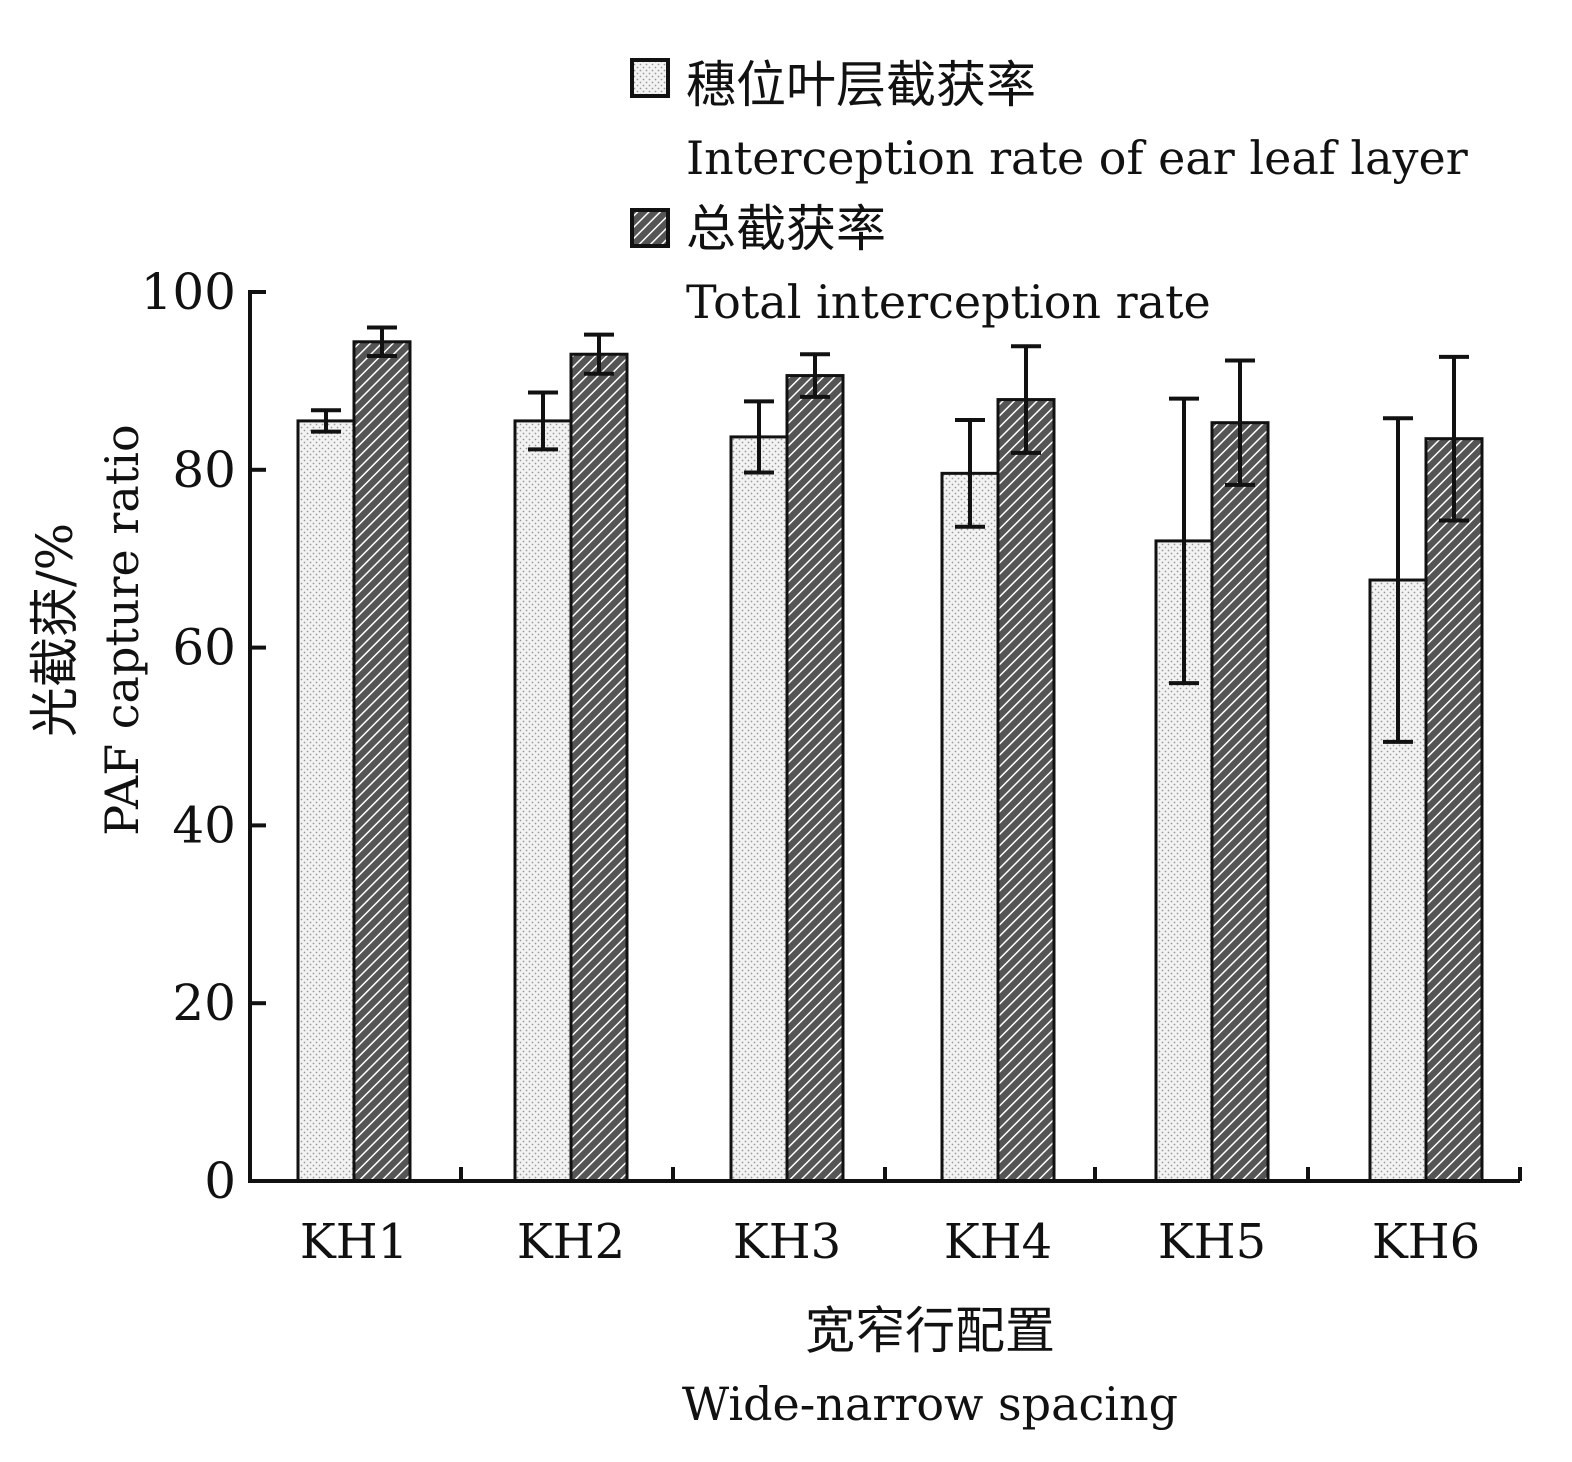 The image size is (1572, 1462). Describe the element at coordinates (122, 629) in the screenshot. I see `y-axis-title-en: PAF capture ratio` at that location.